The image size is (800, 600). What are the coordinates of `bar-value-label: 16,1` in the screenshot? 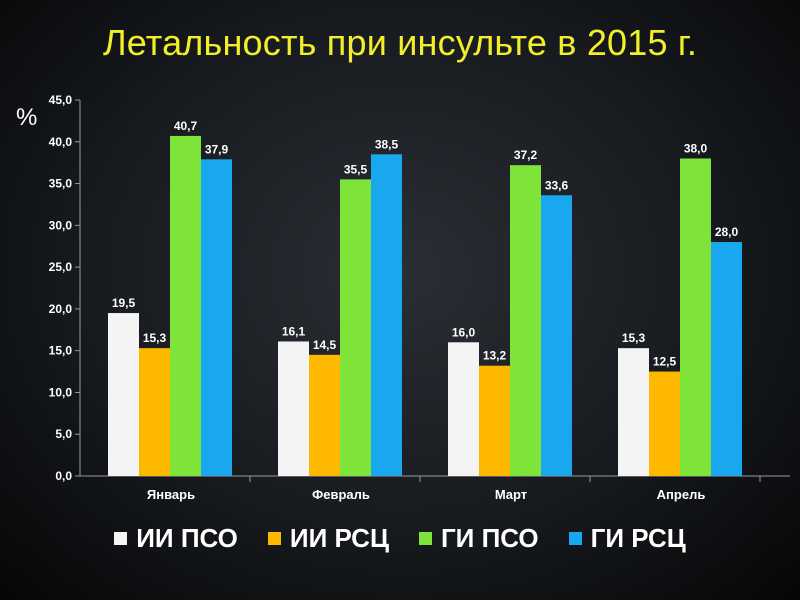 It's located at (294, 331).